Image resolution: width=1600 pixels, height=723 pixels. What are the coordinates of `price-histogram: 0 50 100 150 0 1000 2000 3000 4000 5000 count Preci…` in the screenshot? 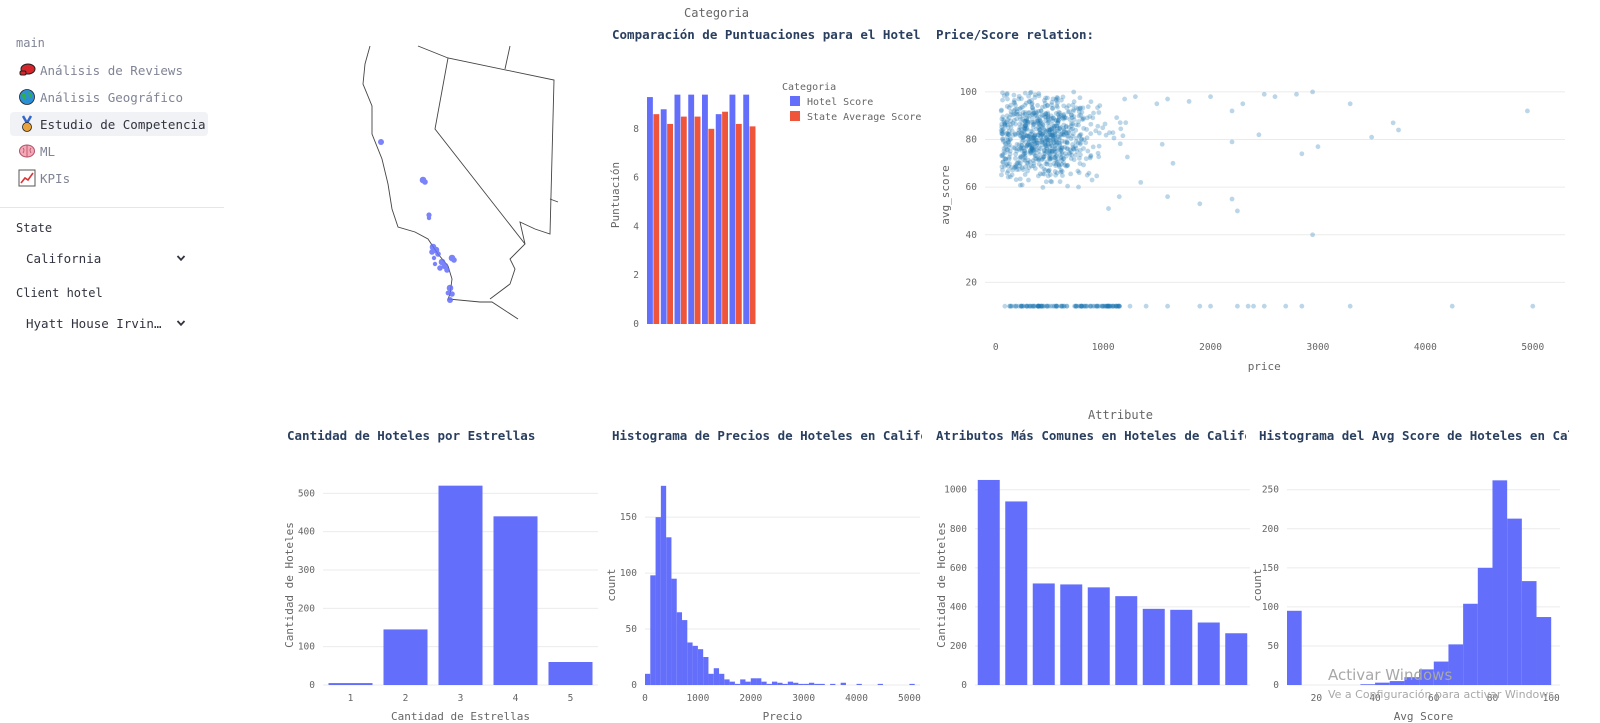 It's located at (765, 596).